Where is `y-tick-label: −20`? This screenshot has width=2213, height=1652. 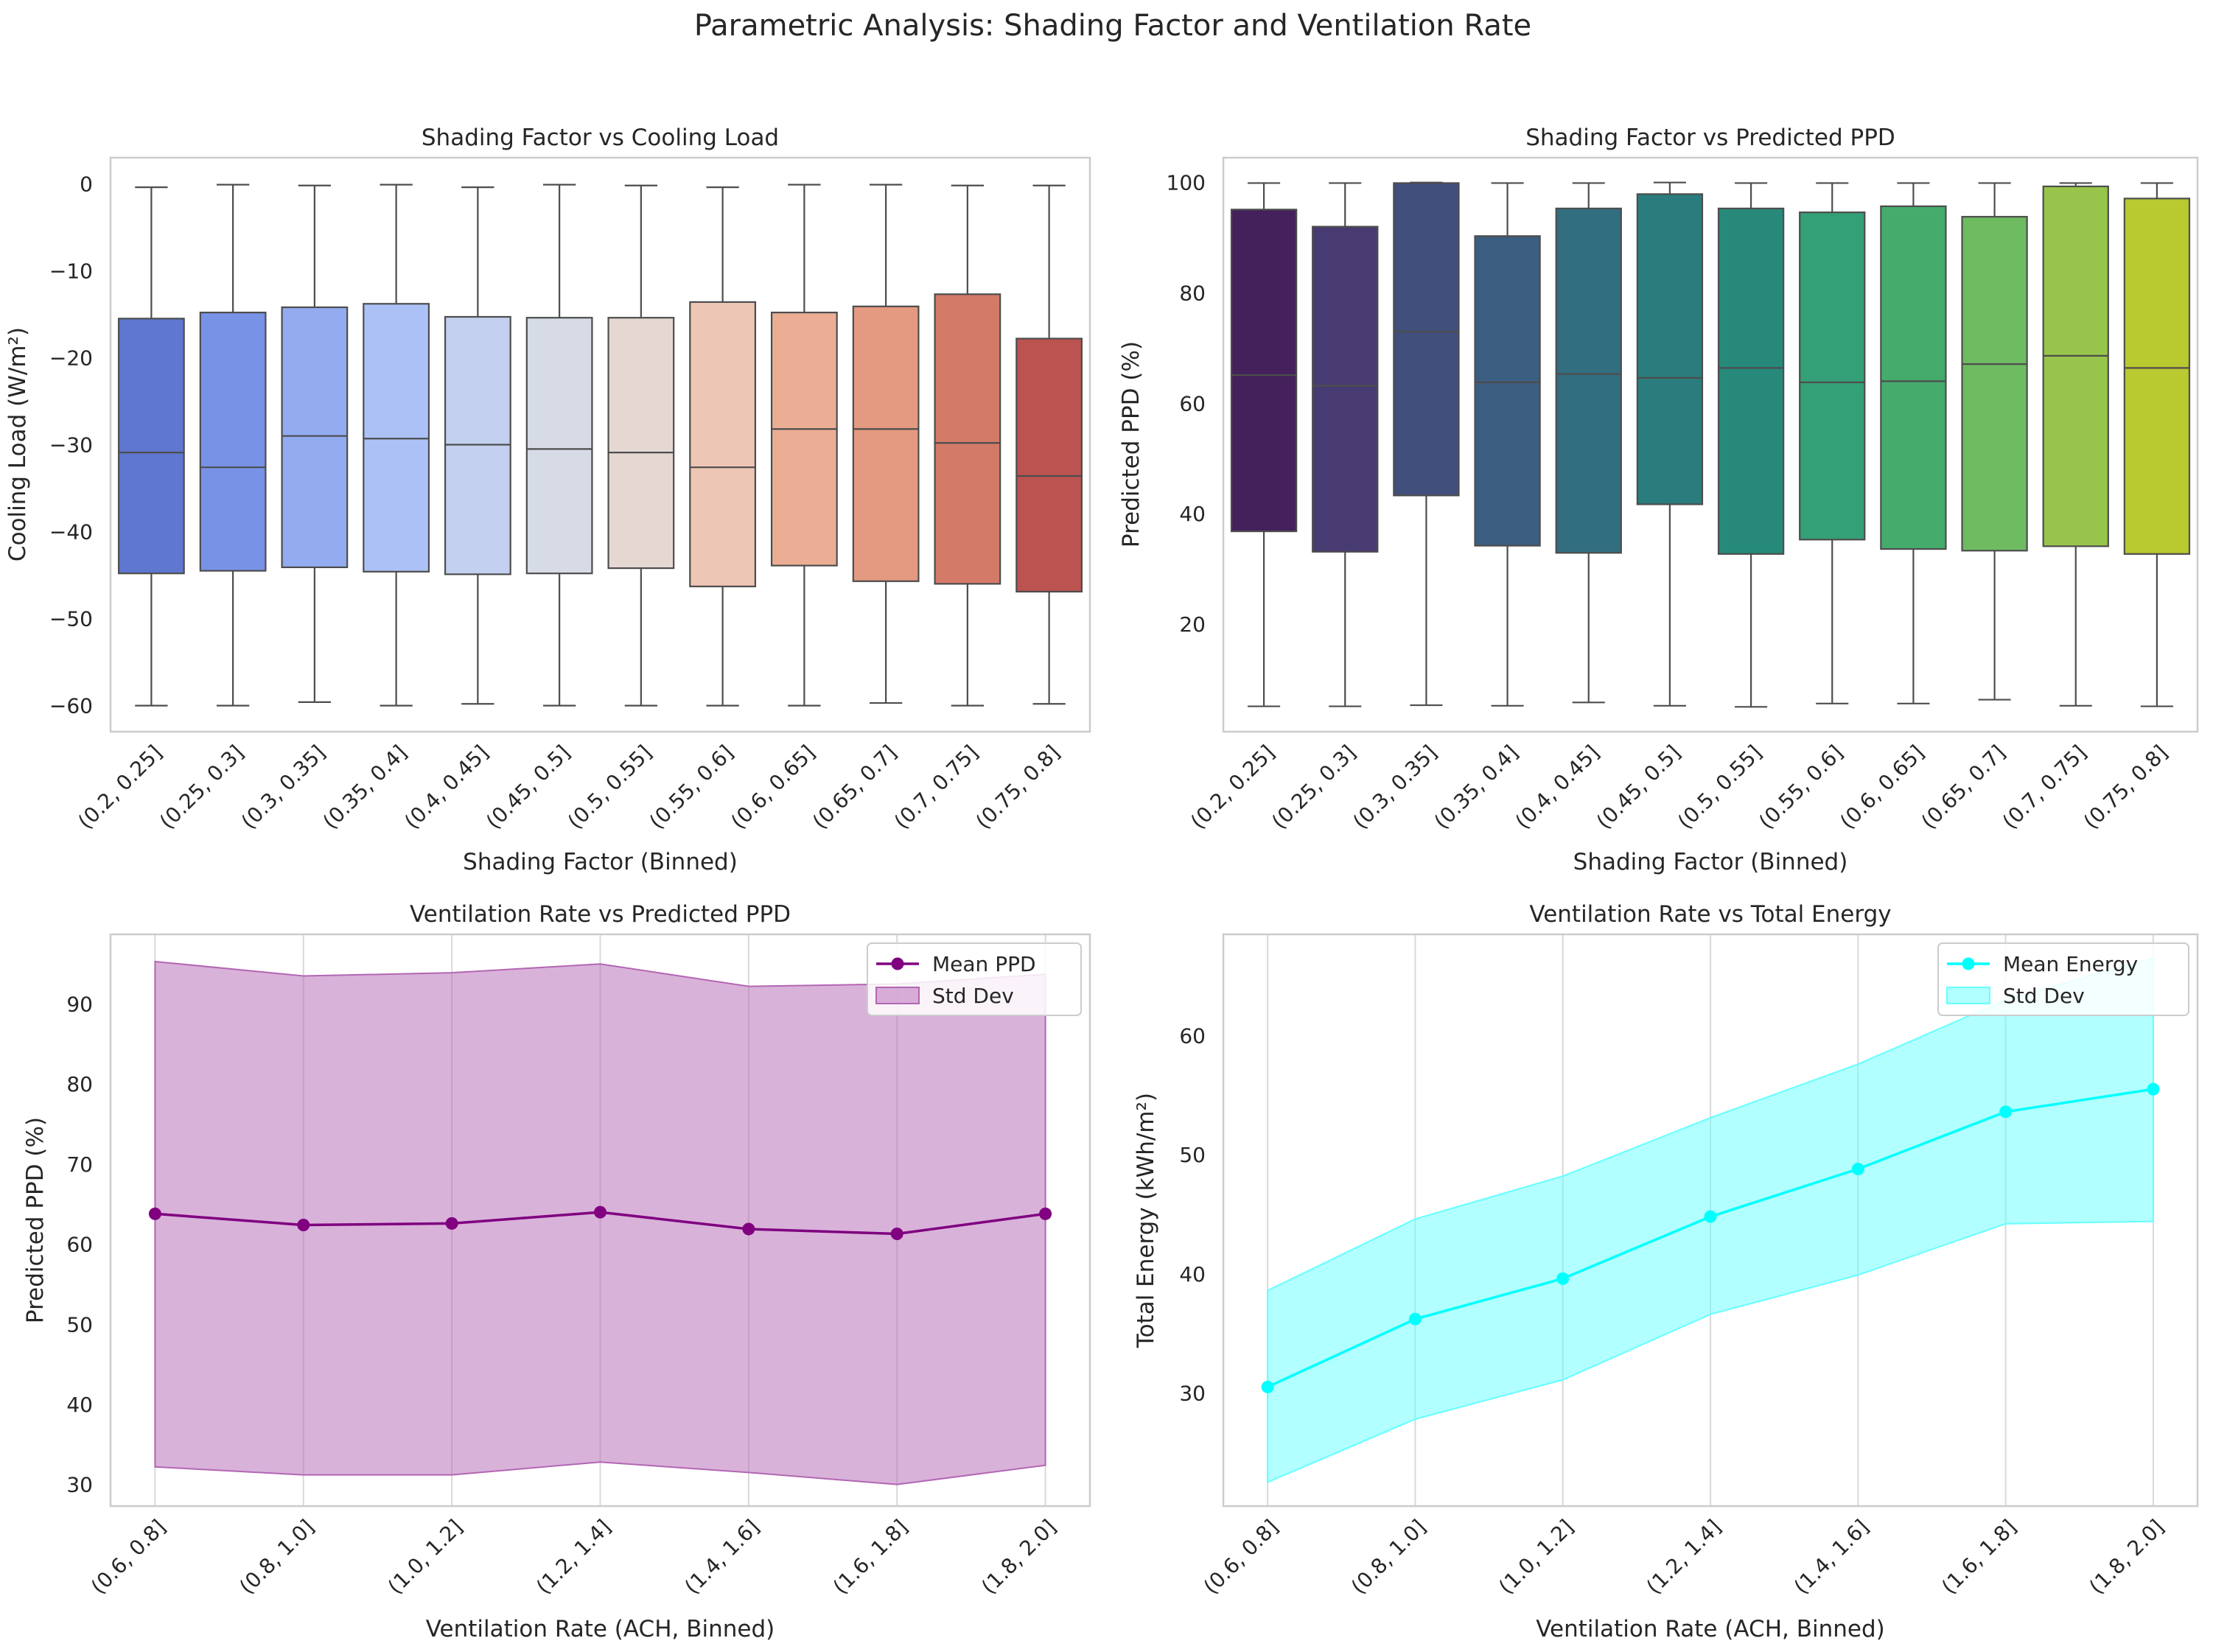
y-tick-label: −20 is located at coordinates (71, 358).